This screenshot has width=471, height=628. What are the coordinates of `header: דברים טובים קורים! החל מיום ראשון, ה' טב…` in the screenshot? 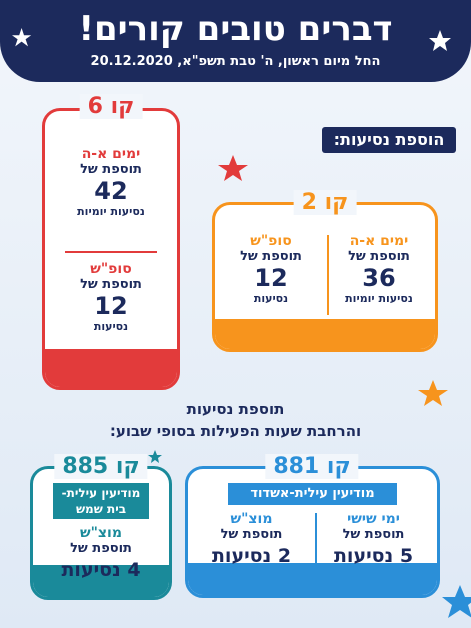 It's located at (235, 41).